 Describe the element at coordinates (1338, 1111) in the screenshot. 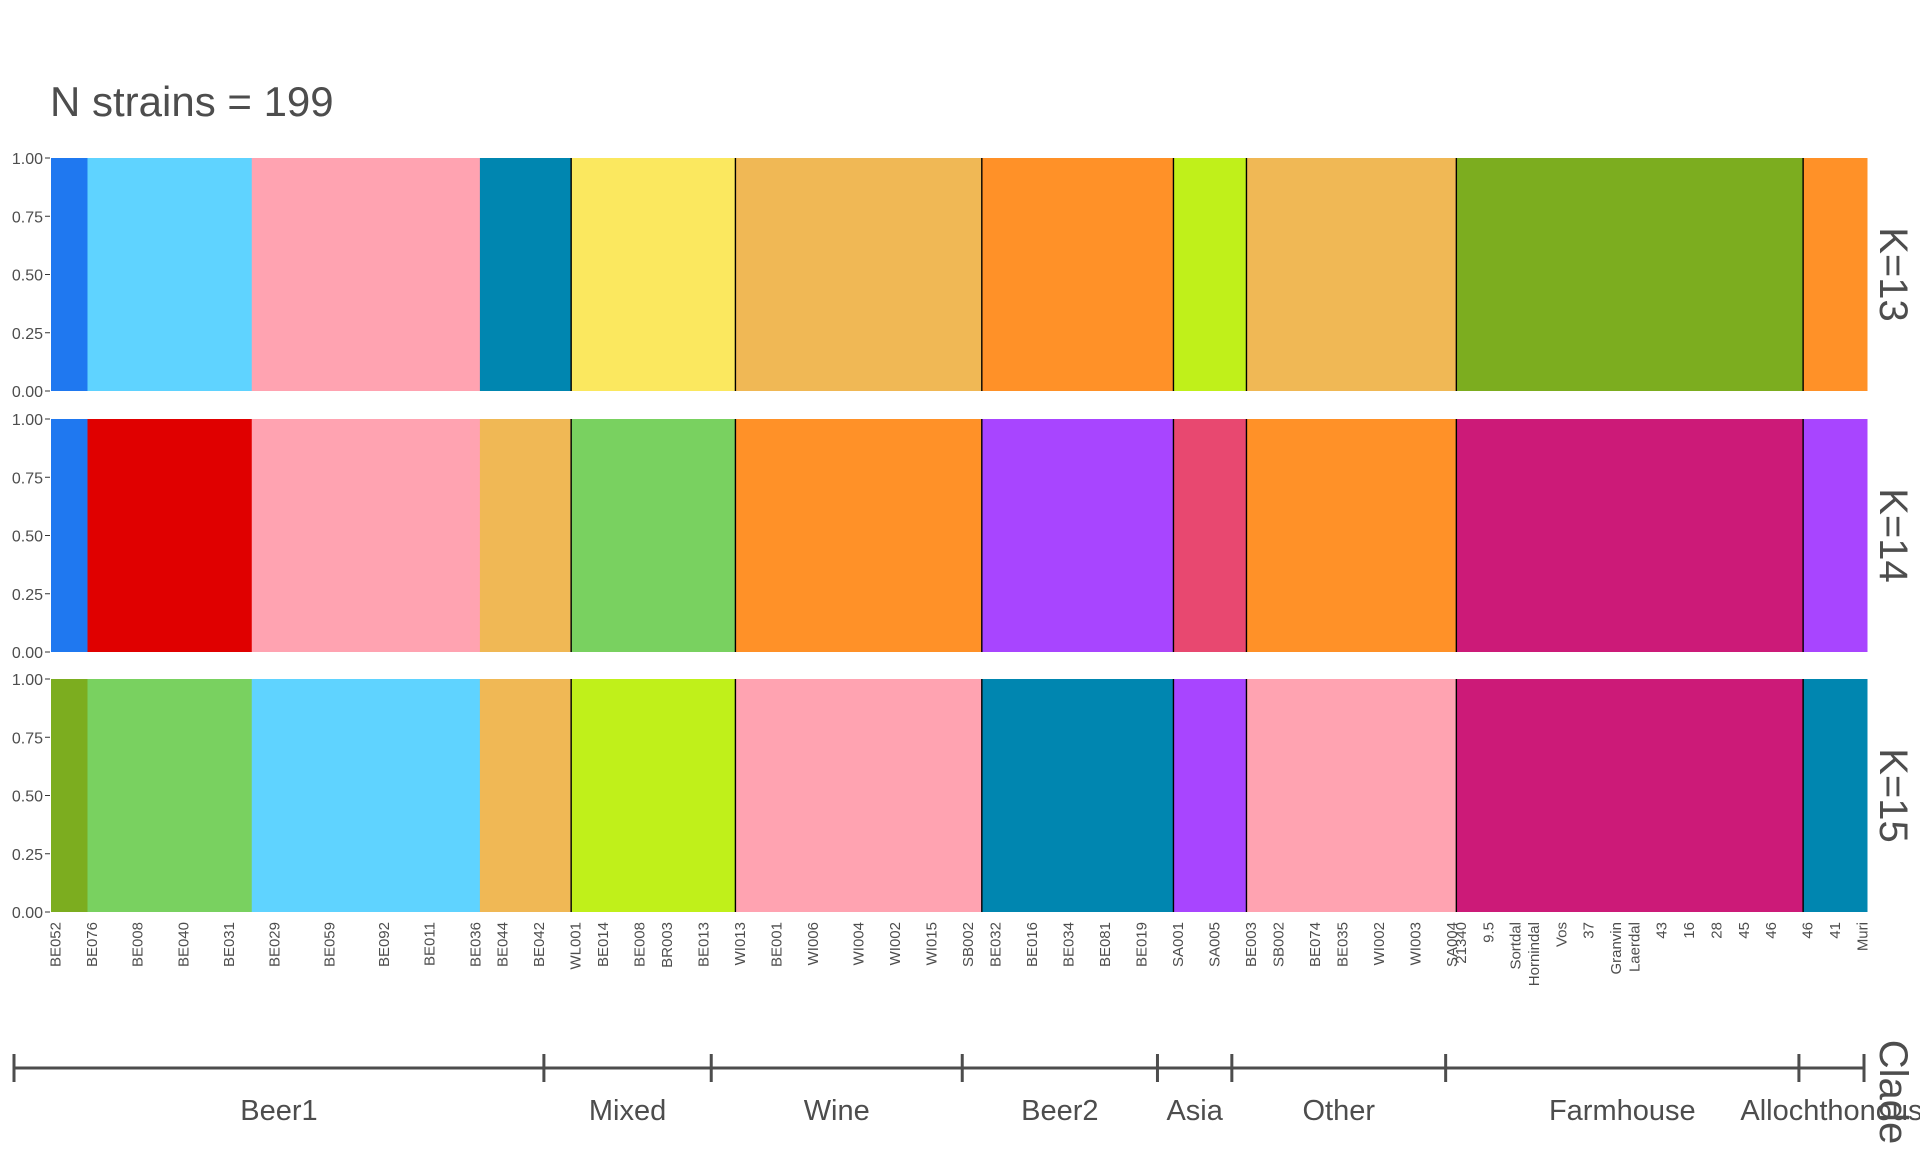

I see `clade-label: Other` at that location.